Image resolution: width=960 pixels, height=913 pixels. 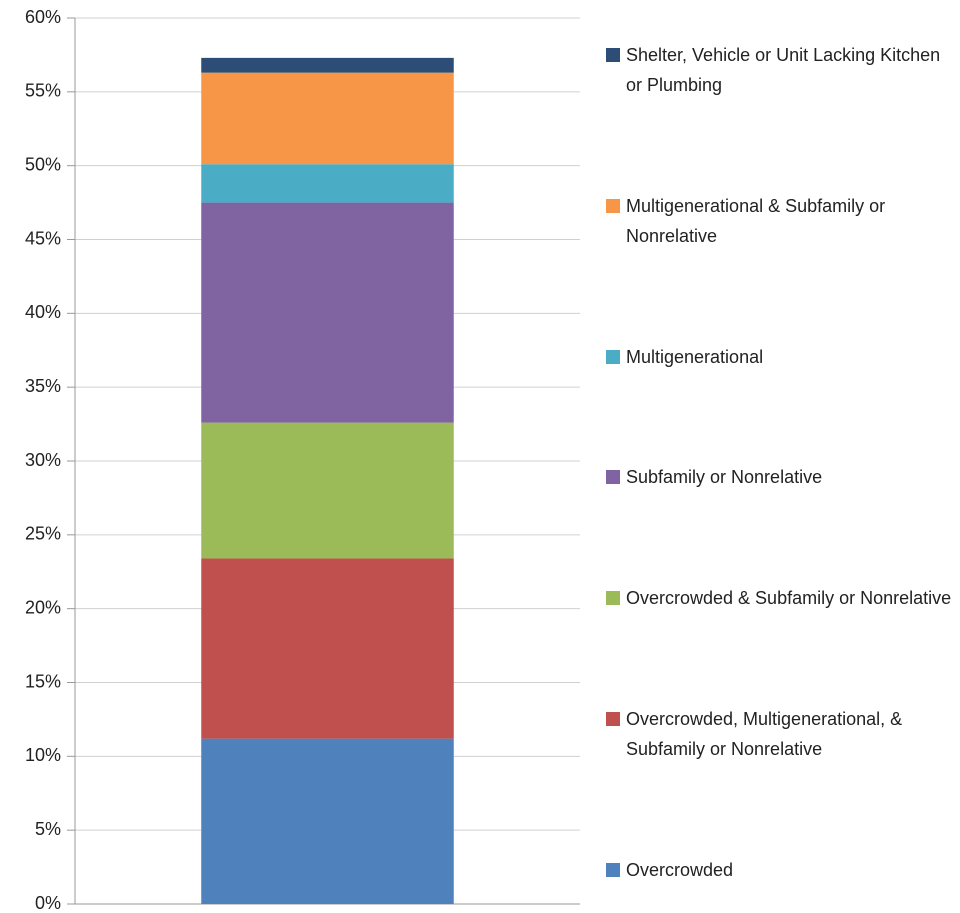 What do you see at coordinates (43, 681) in the screenshot?
I see `y-tick-label: 15%` at bounding box center [43, 681].